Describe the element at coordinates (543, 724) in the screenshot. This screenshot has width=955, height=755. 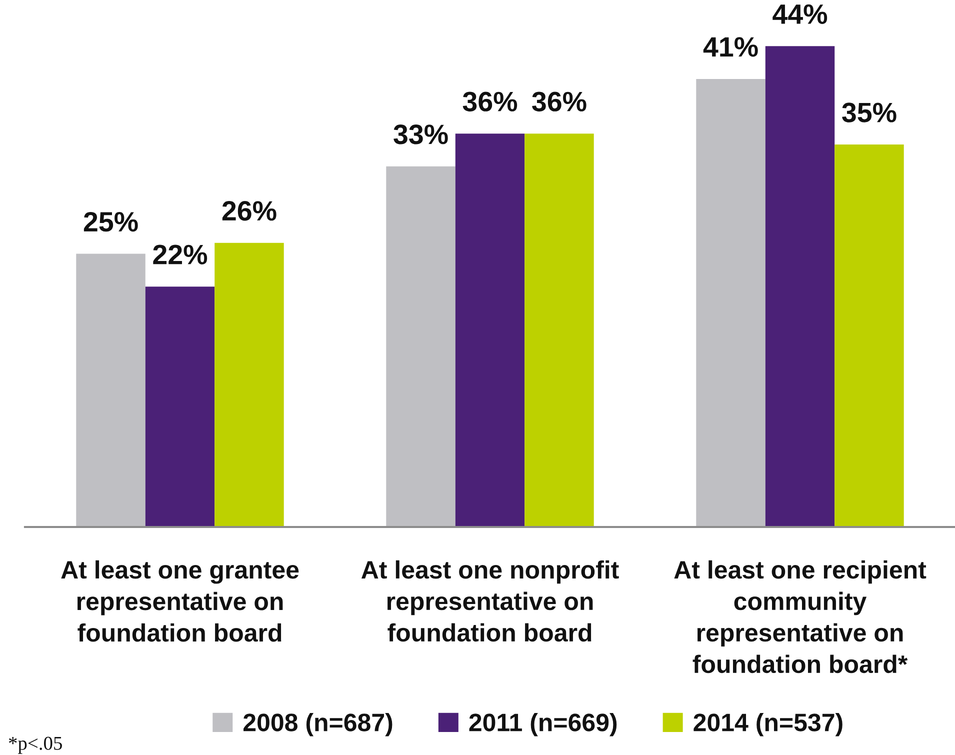
I see `legend-label: 2011 (n=669)` at that location.